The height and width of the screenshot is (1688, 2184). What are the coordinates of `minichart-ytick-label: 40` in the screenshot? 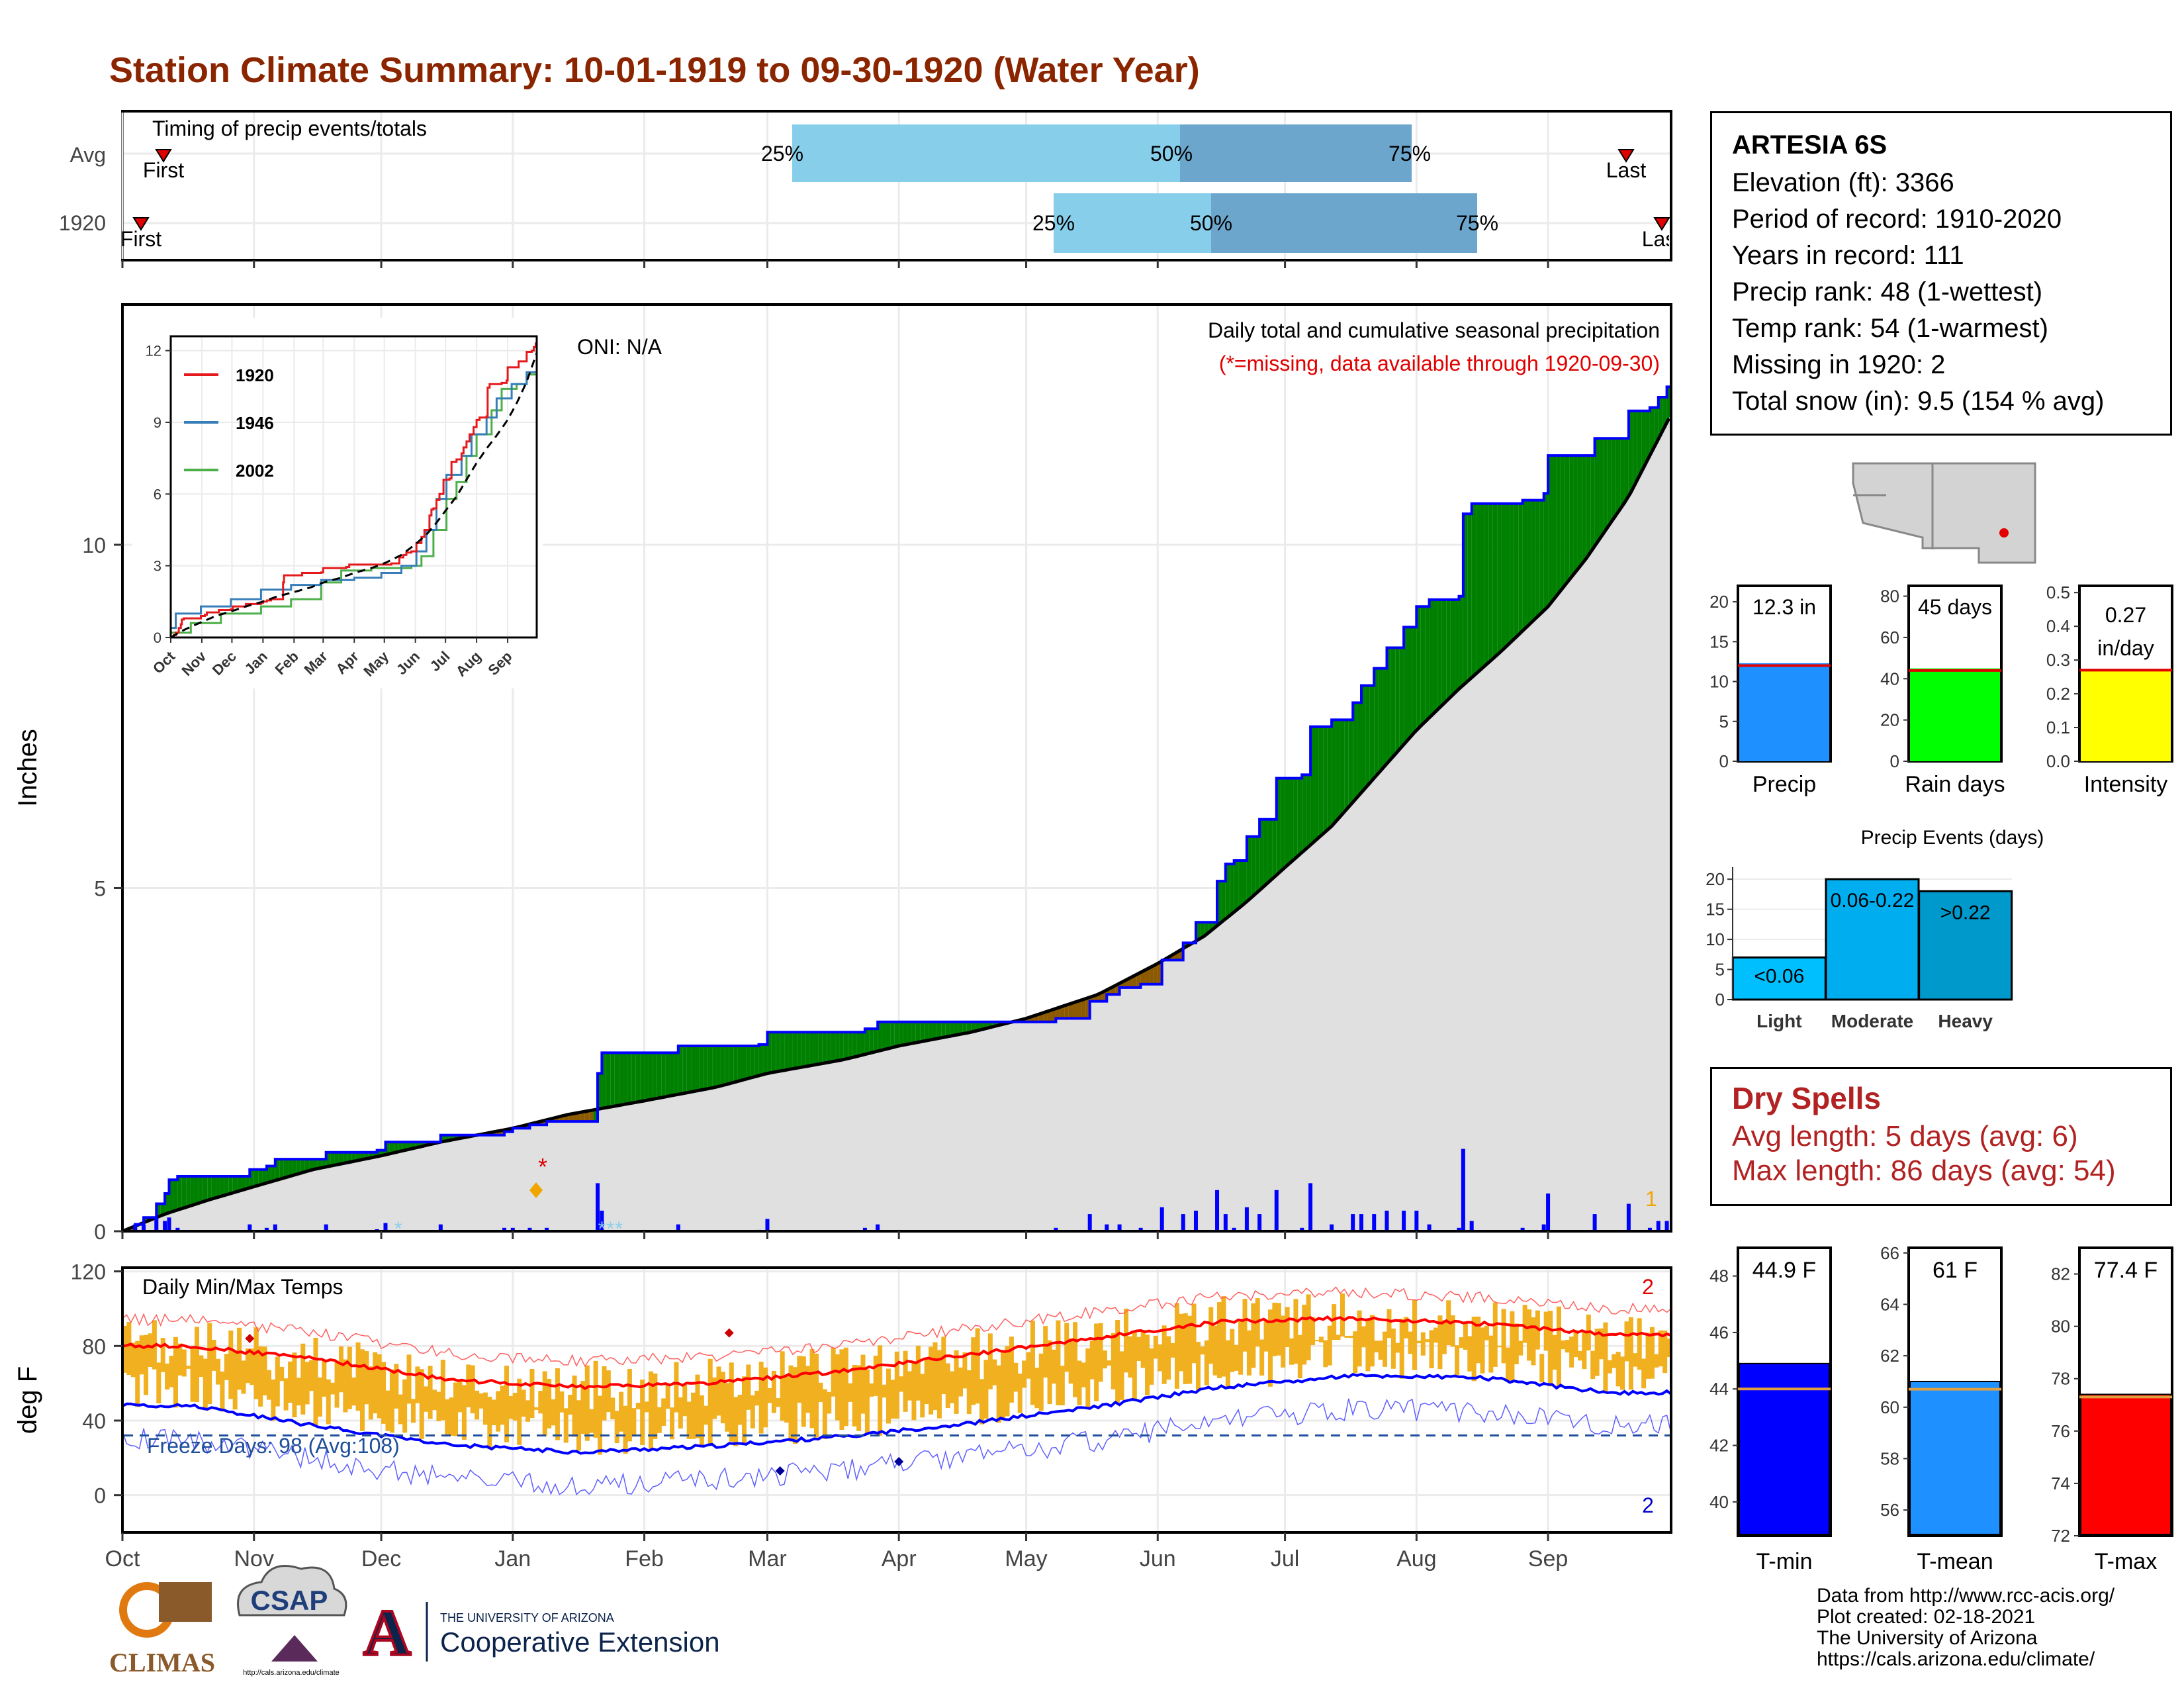 It's located at (1889, 678).